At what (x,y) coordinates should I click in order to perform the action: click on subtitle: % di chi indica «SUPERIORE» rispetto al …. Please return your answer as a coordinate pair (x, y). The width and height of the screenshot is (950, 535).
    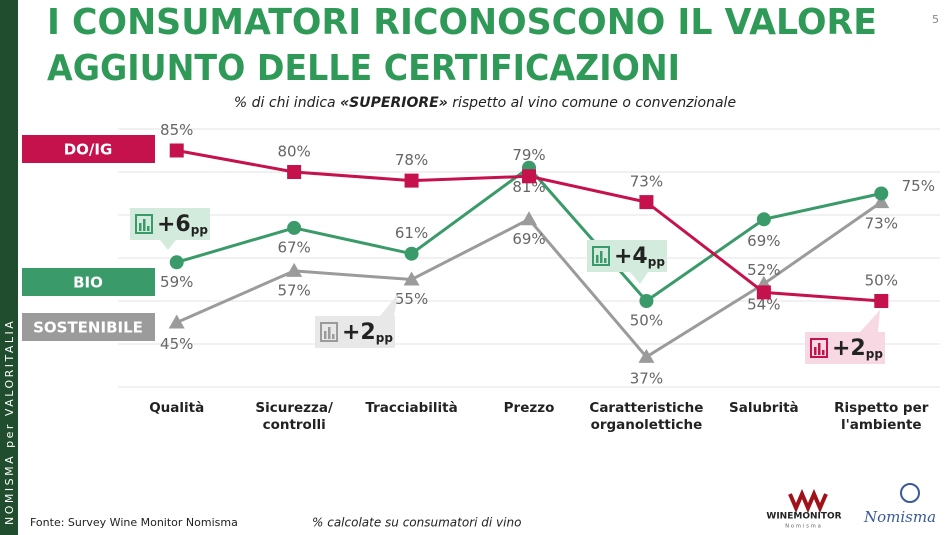
    Looking at the image, I should click on (485, 103).